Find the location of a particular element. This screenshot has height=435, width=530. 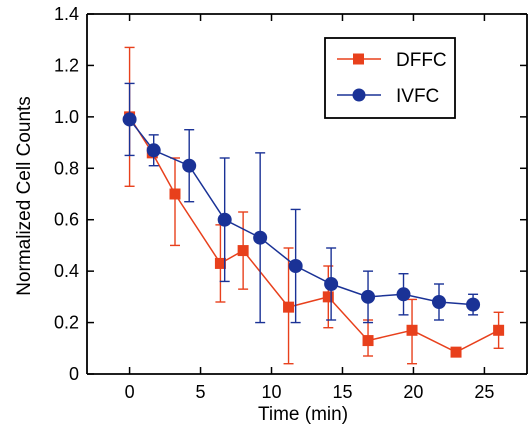

y-tick-label: 0.8 is located at coordinates (66, 168).